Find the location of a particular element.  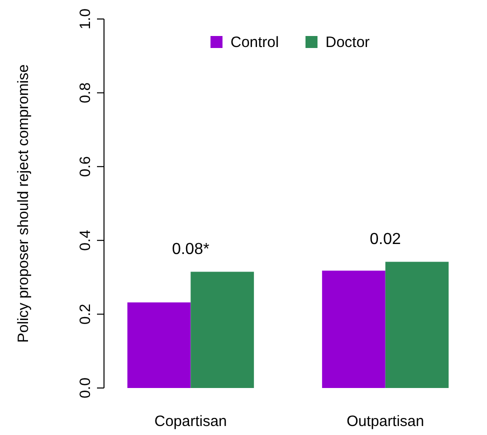

x-tick-label: Copartisan is located at coordinates (190, 421).